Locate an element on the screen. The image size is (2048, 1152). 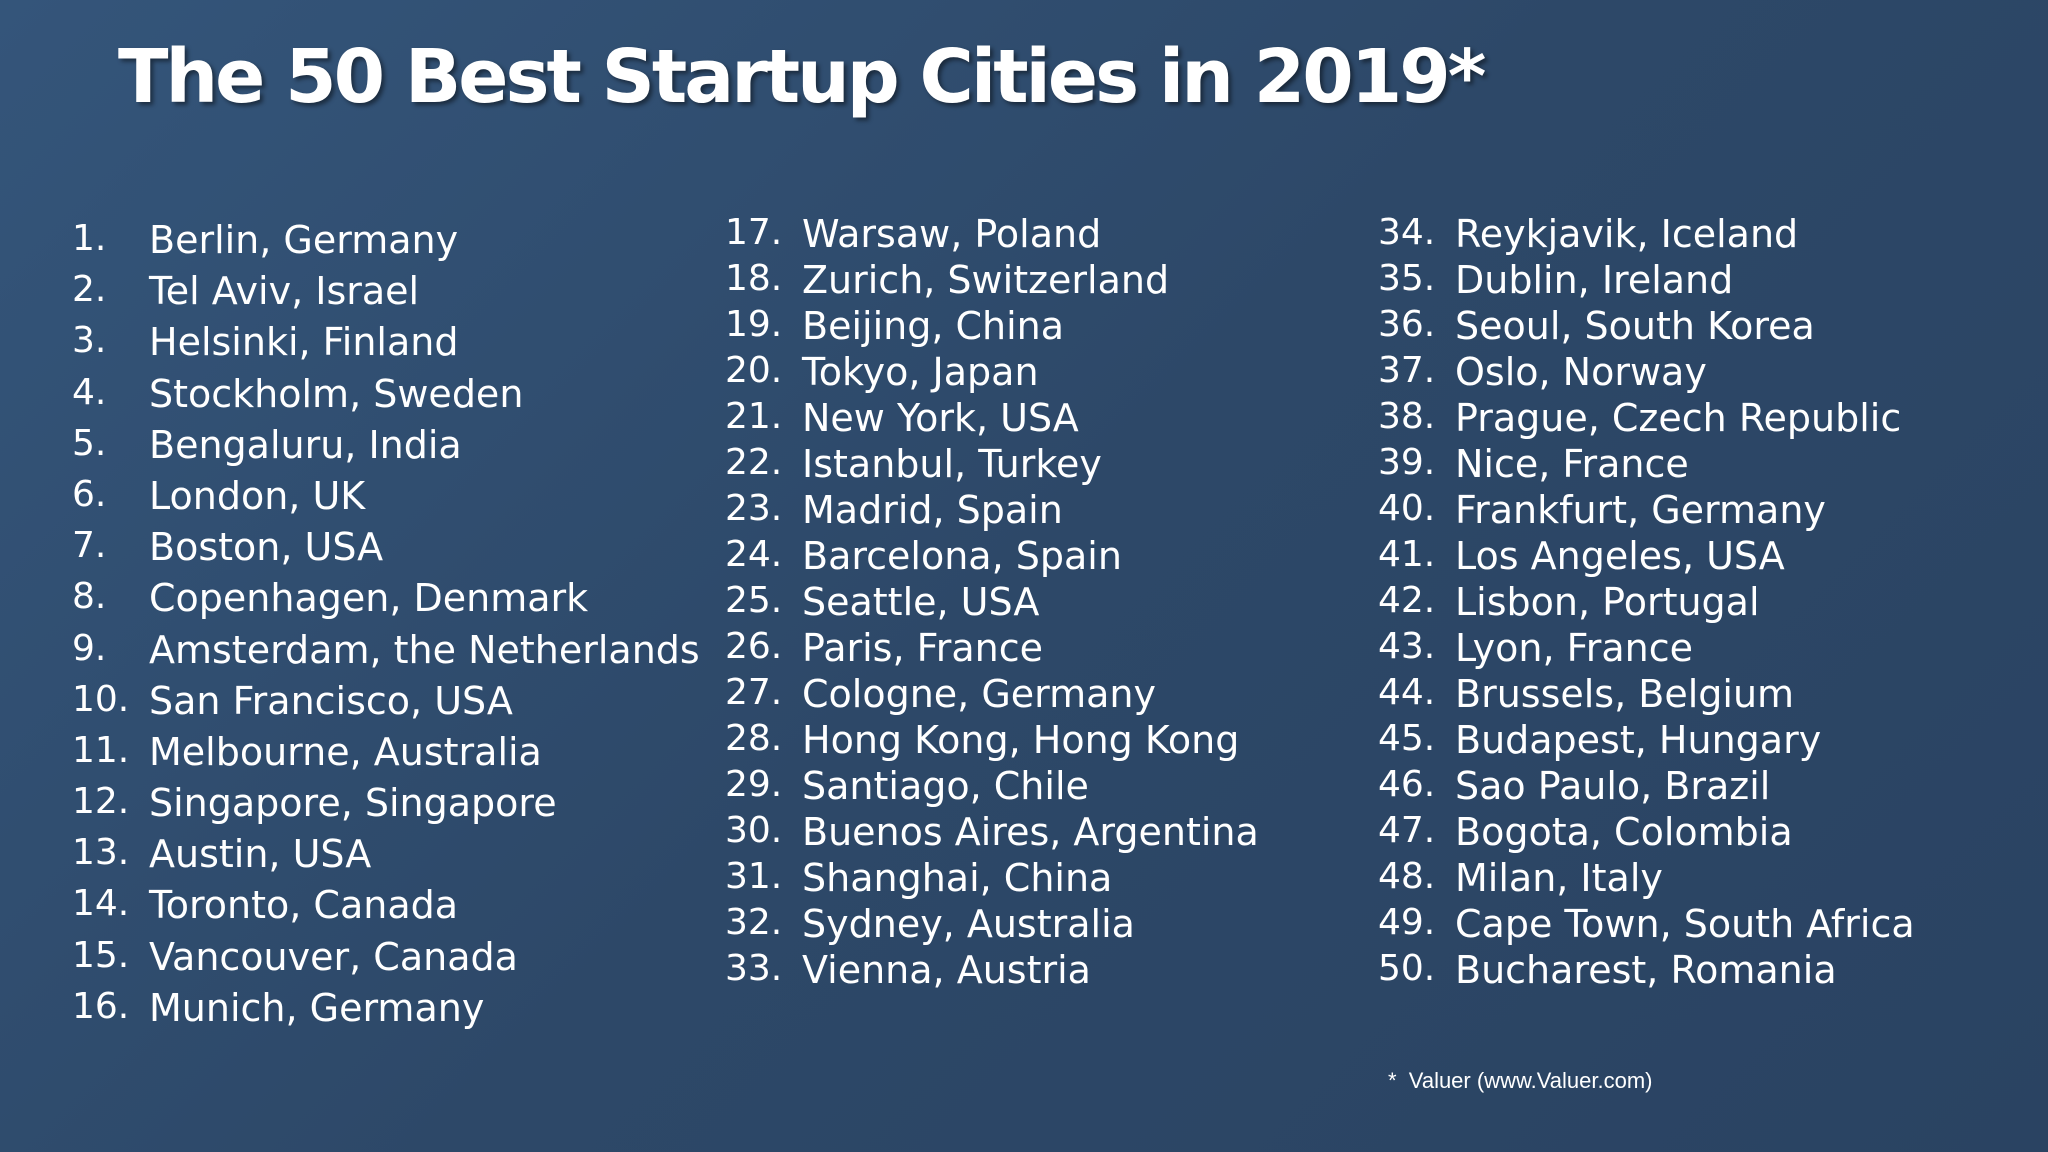
city-name: Copenhagen, Denmark is located at coordinates (369, 598).